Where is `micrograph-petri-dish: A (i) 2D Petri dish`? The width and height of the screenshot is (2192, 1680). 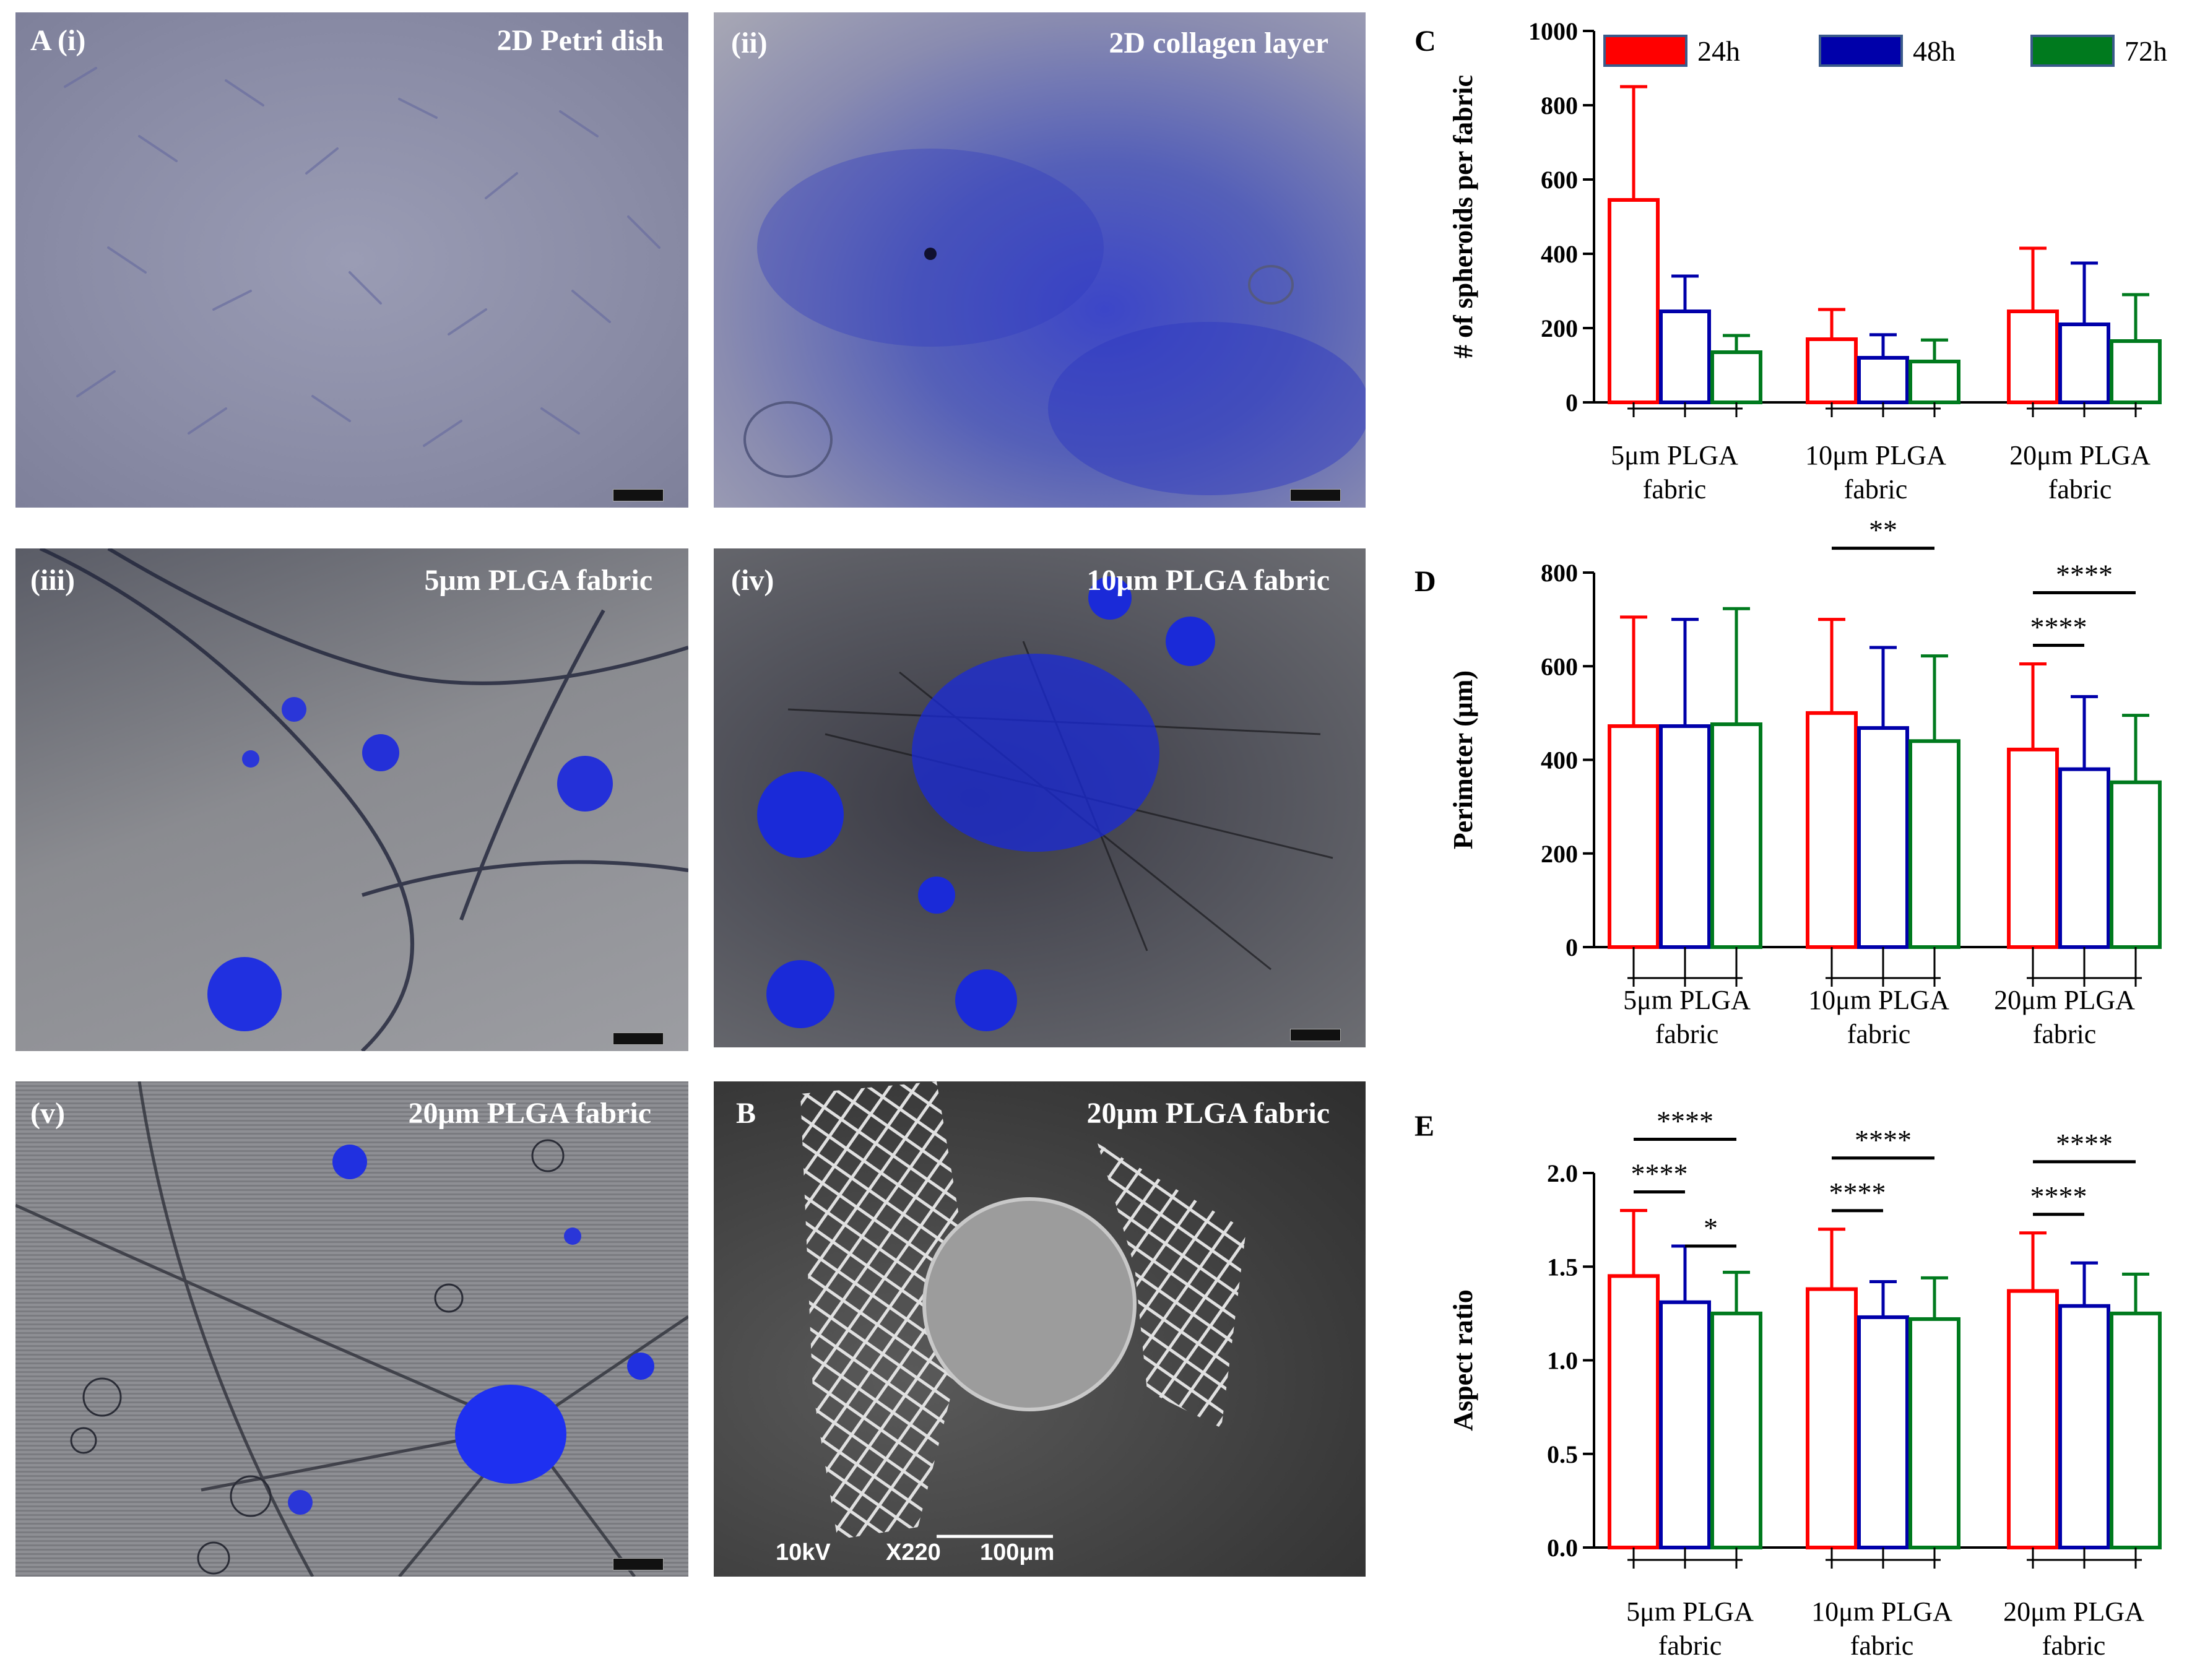
micrograph-petri-dish: A (i) 2D Petri dish is located at coordinates (351, 260).